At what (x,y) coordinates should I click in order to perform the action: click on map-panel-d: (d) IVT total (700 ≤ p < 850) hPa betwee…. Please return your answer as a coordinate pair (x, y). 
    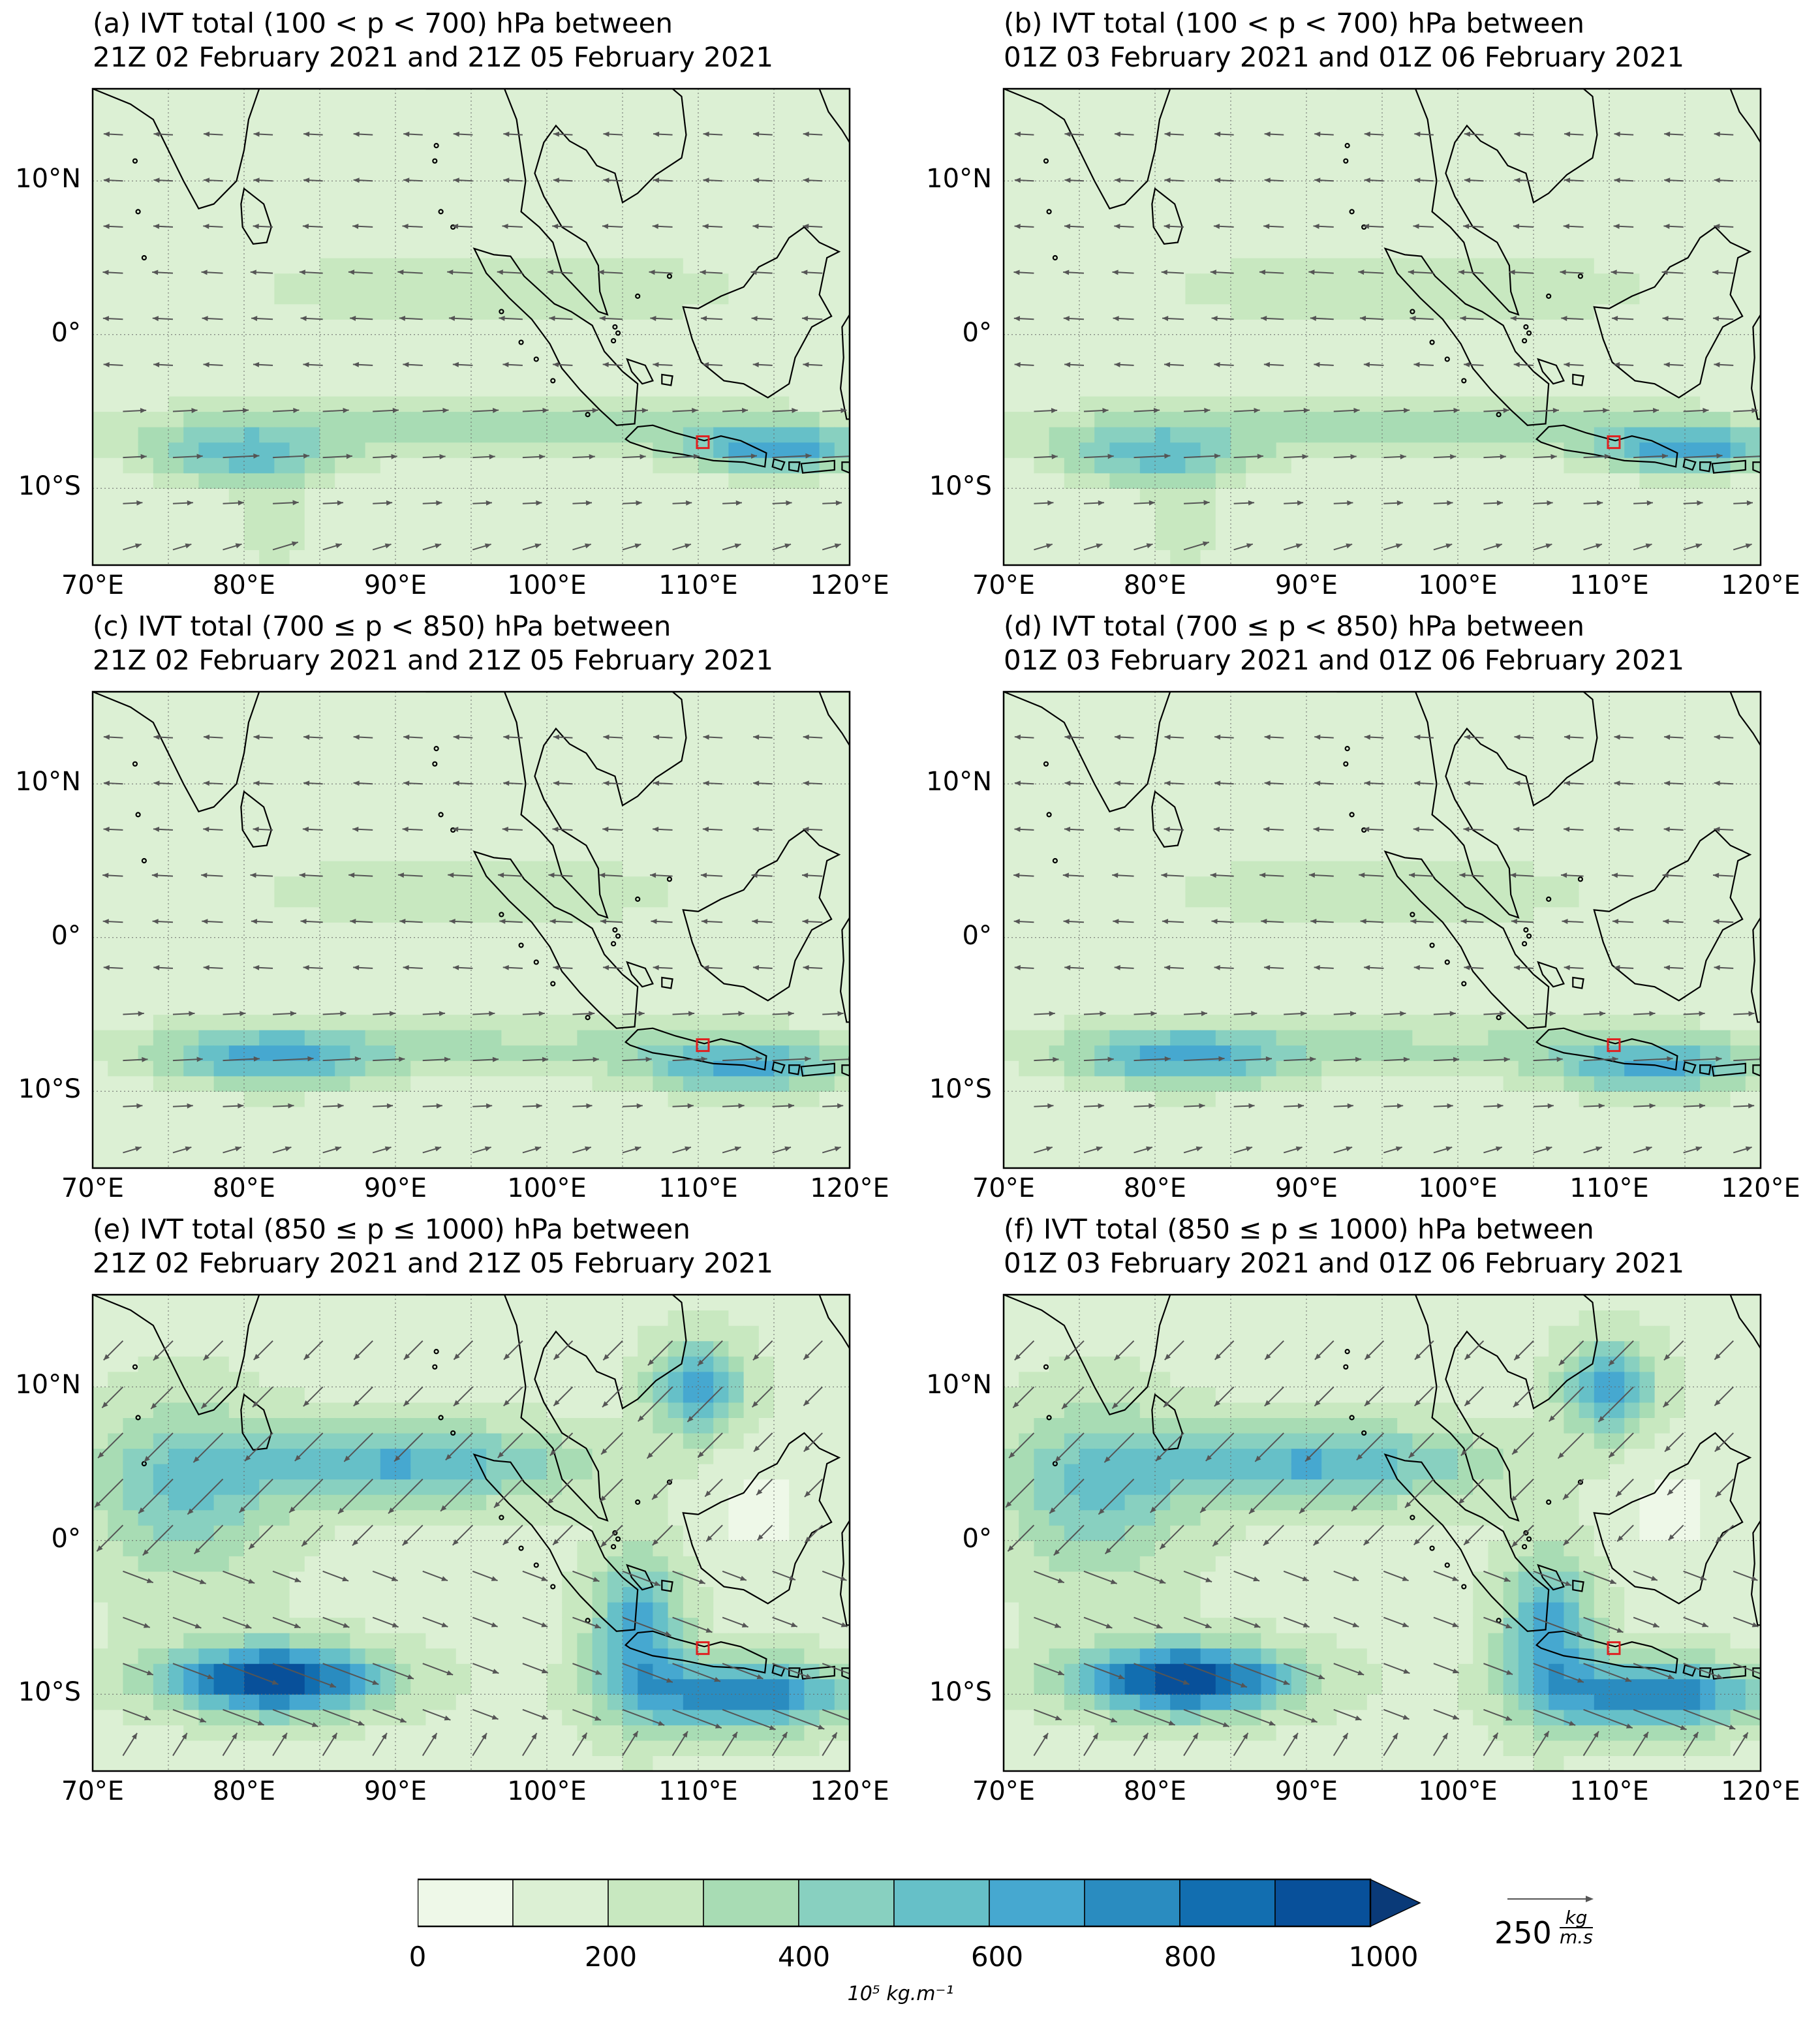
    Looking at the image, I should click on (1362, 903).